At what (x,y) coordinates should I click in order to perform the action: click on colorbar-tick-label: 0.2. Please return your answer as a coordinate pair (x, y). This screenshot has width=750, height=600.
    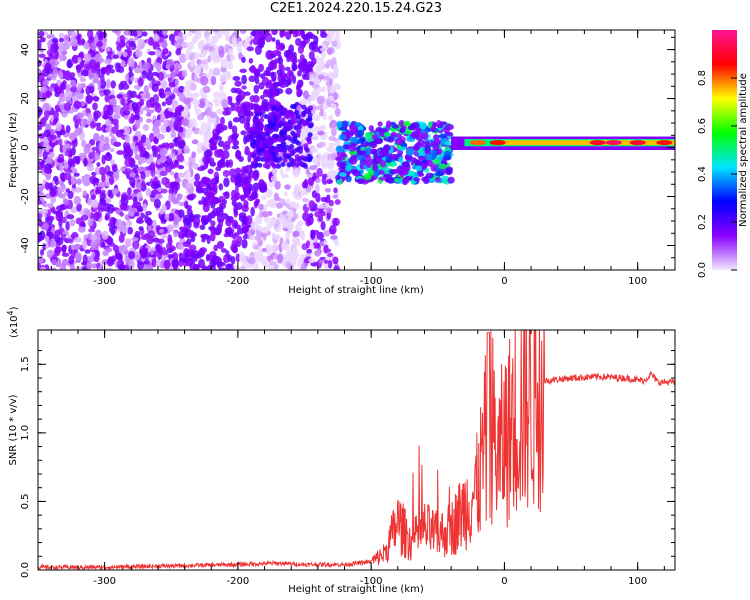
    Looking at the image, I should click on (702, 222).